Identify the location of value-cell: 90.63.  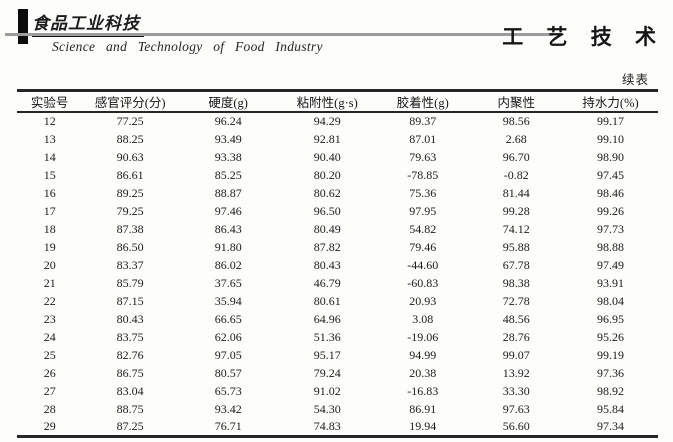
(130, 156).